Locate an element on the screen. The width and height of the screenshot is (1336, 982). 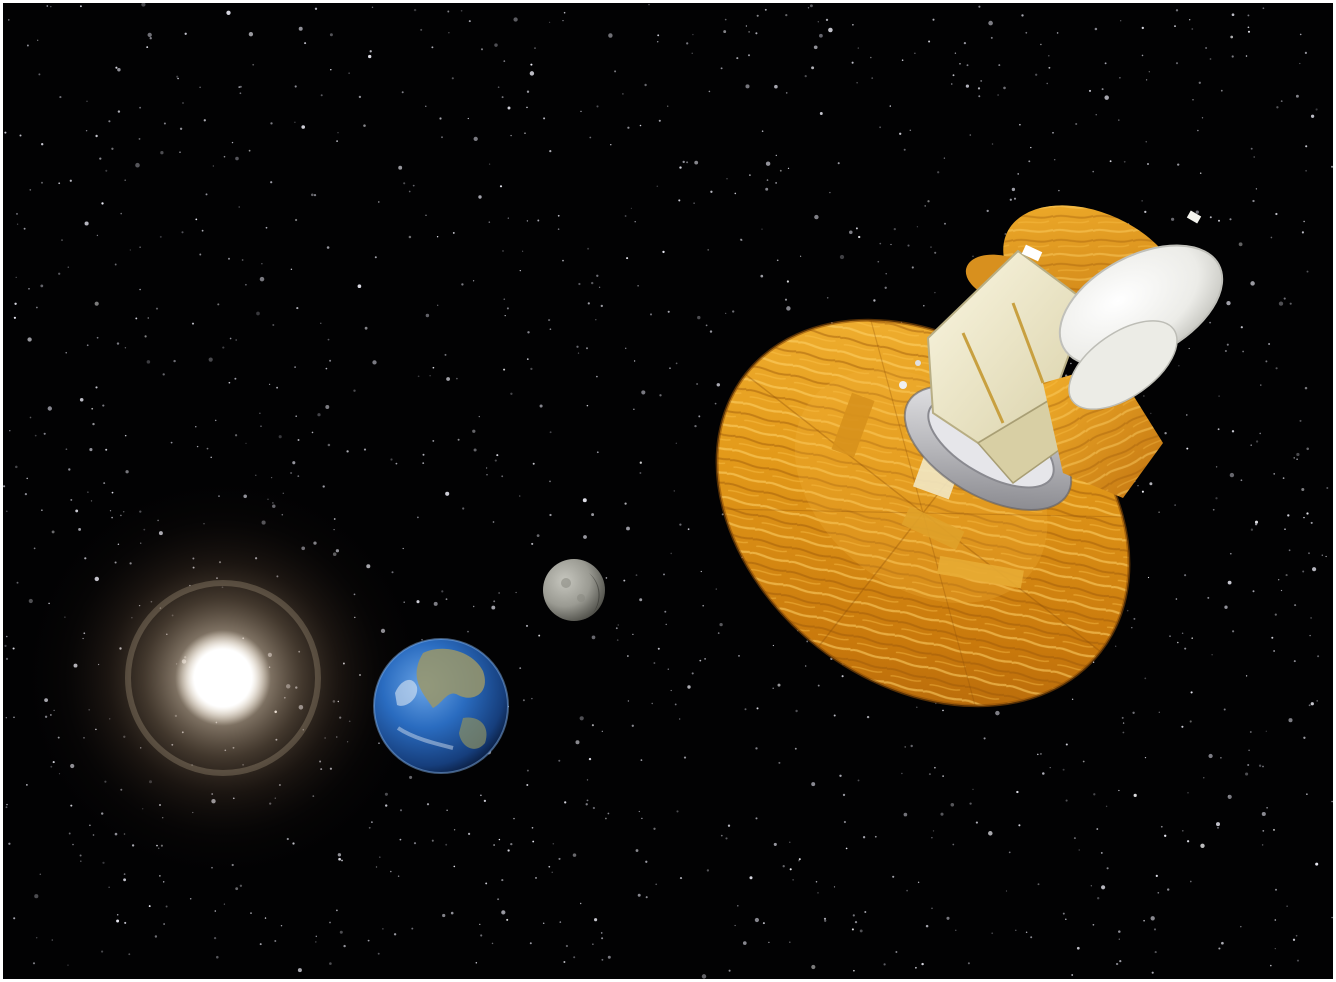
moon-icon is located at coordinates (574, 590).